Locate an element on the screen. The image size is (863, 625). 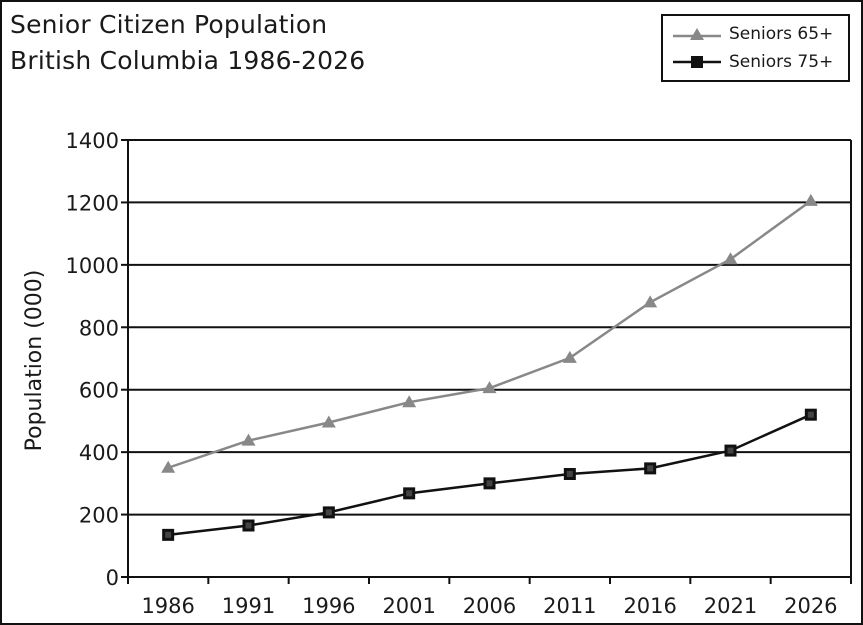
x-tick-label: 2006 is located at coordinates (489, 606).